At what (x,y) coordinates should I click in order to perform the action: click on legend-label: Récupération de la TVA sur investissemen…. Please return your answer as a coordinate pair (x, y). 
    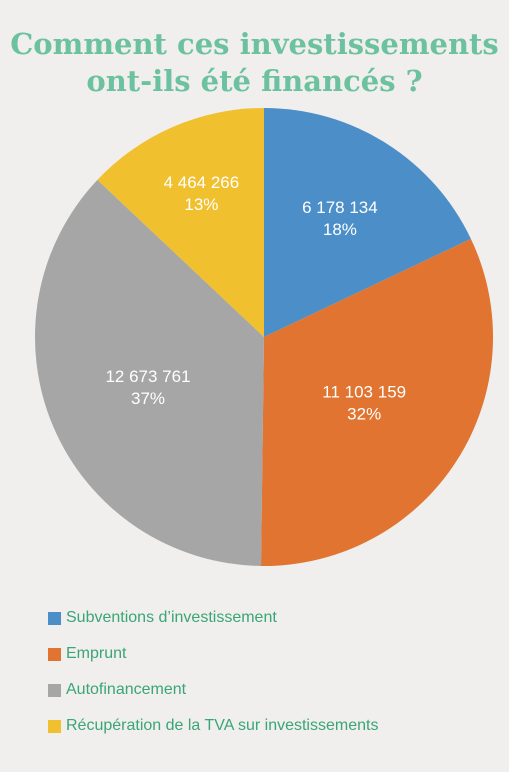
    Looking at the image, I should click on (222, 725).